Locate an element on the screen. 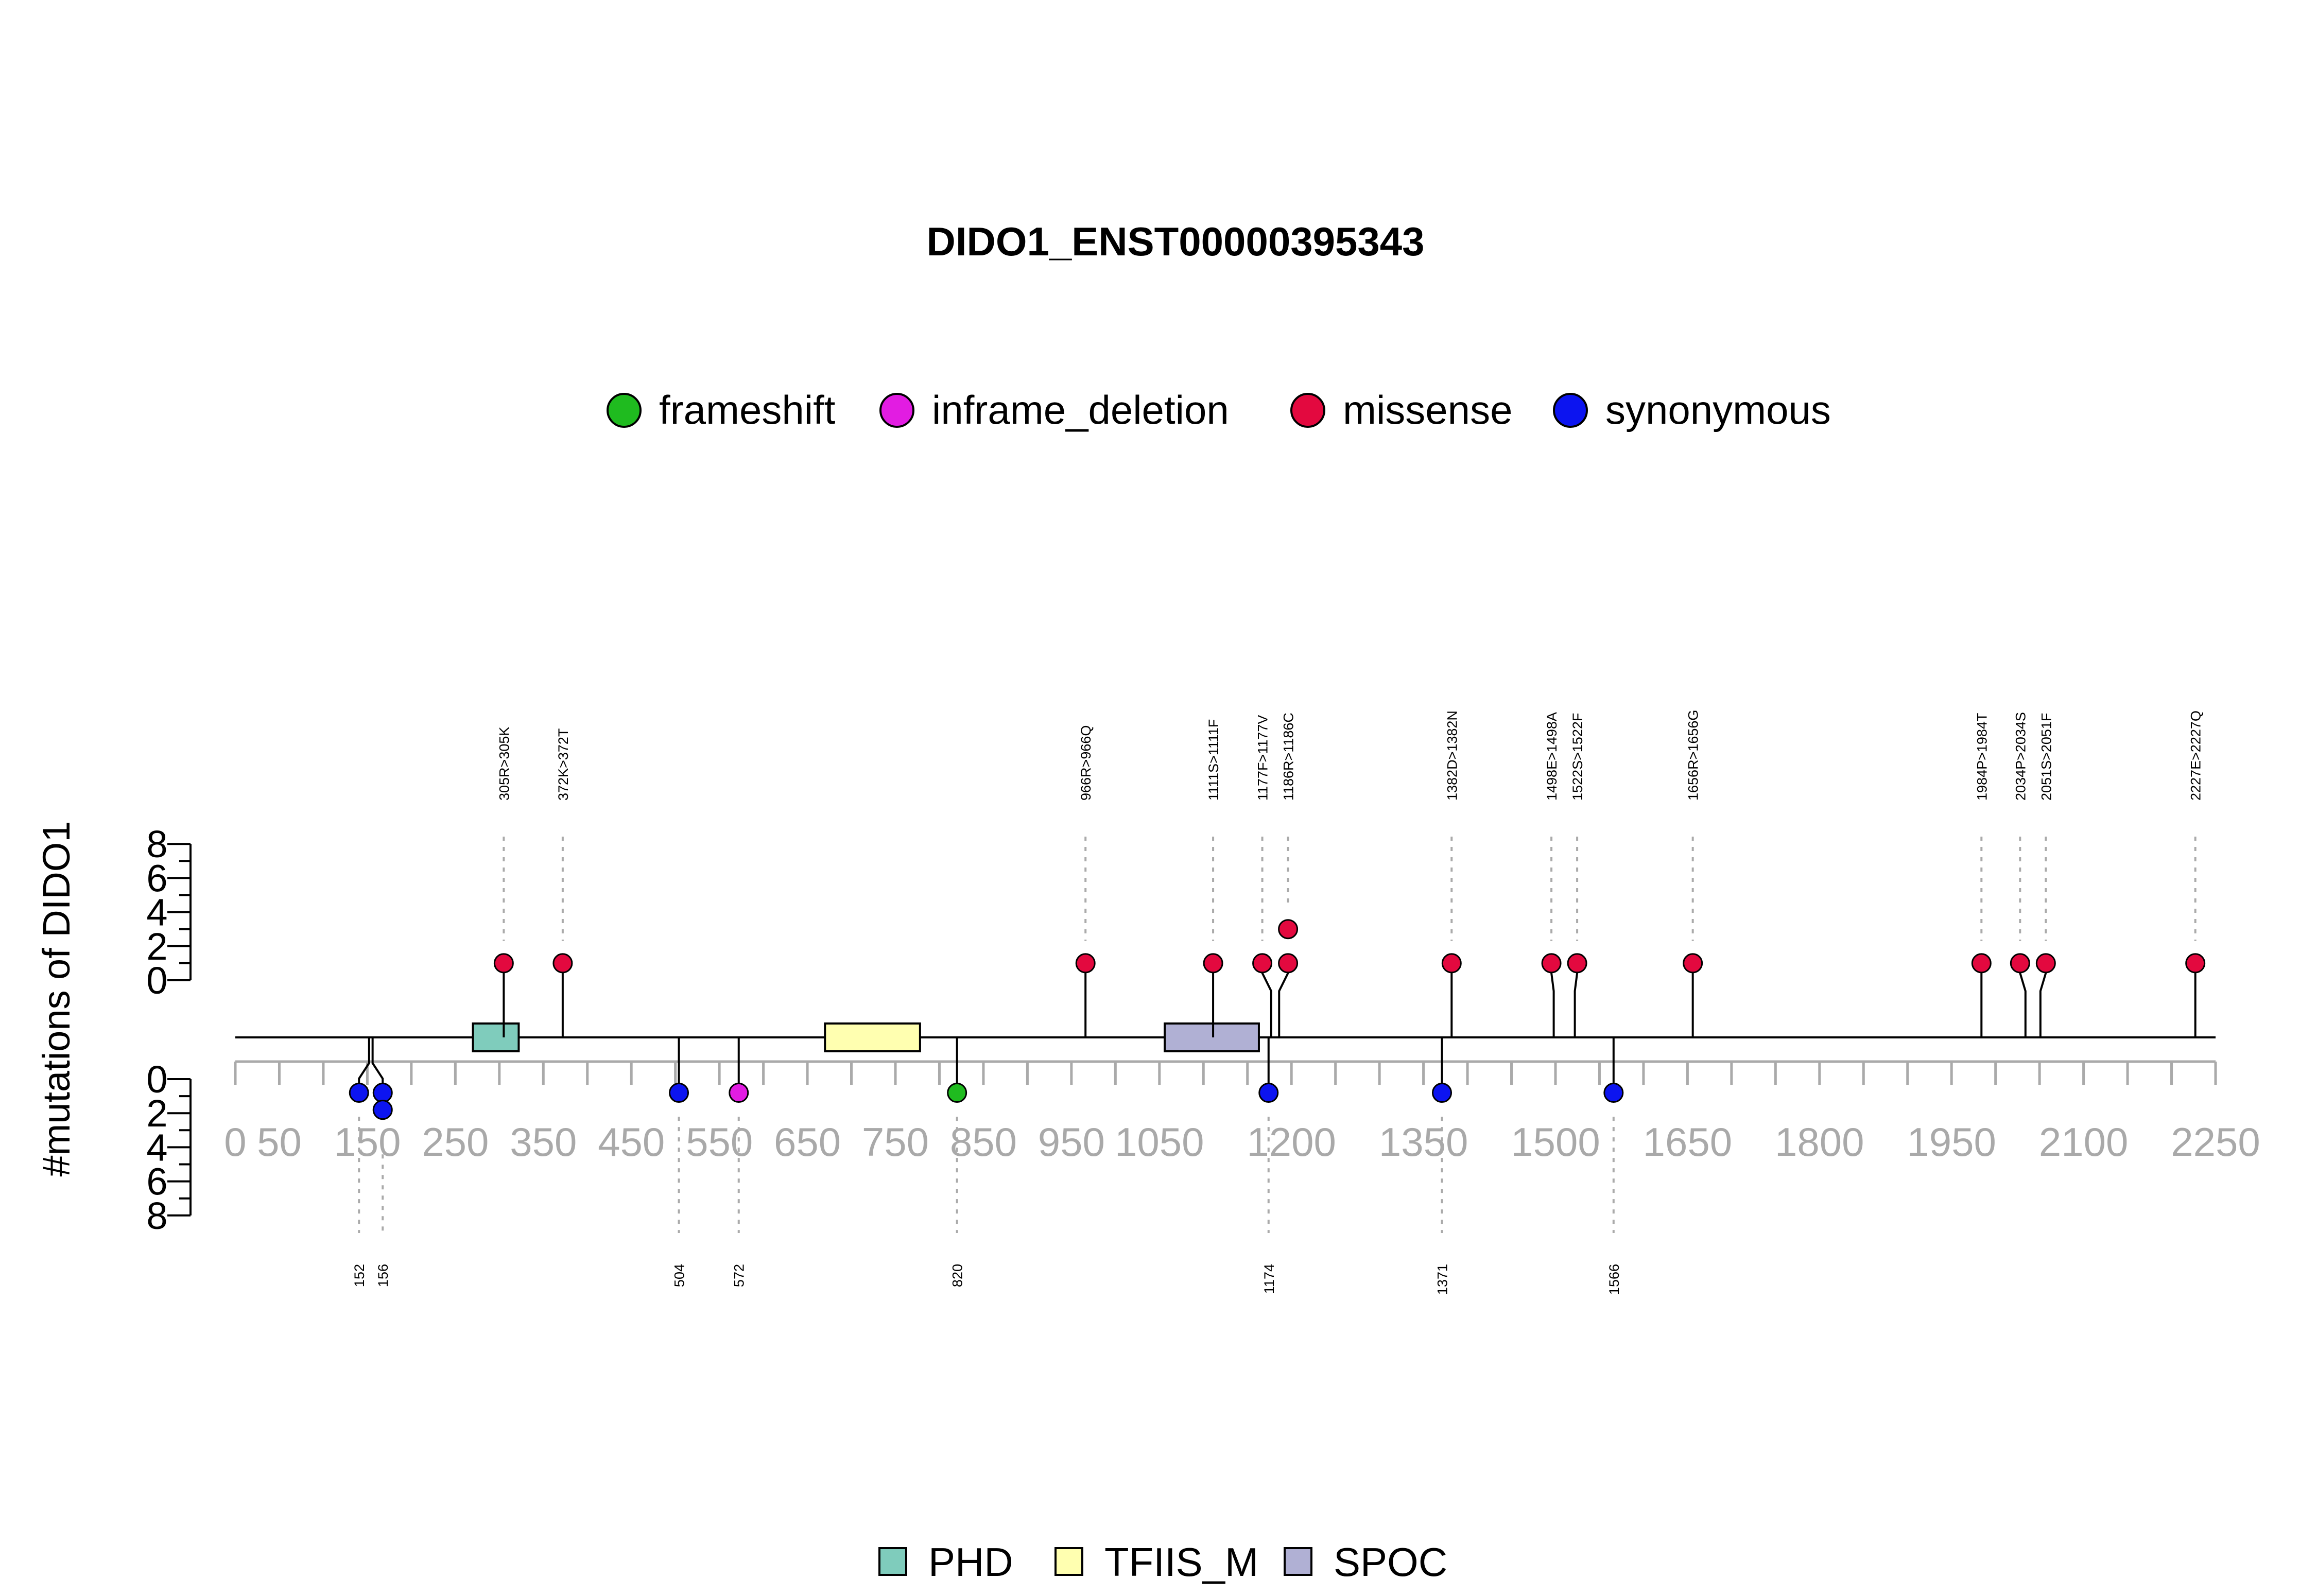 The width and height of the screenshot is (2317, 1596). domain-legend: PHD TFIIS_M SPOC is located at coordinates (1162, 1562).